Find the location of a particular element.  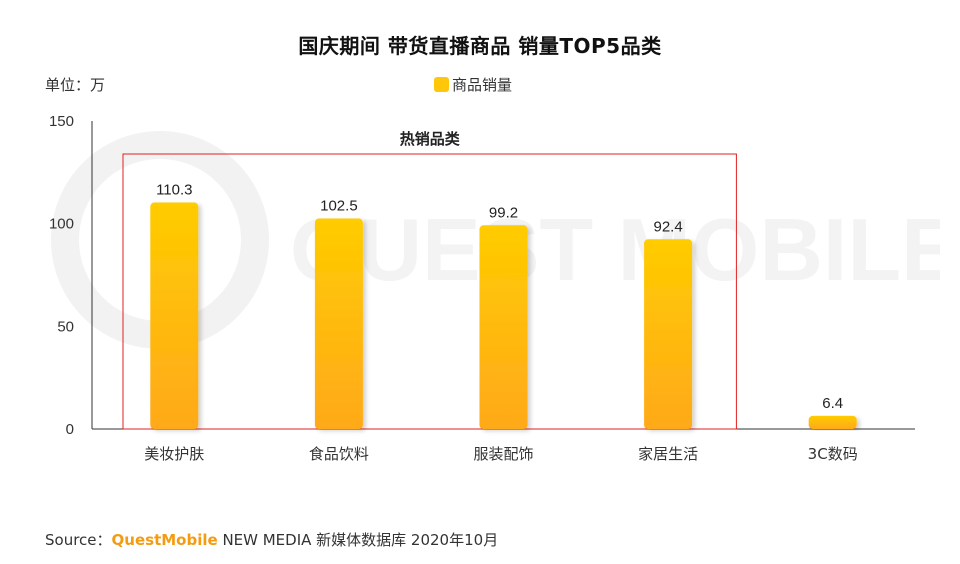

x-tick-label: 家居生活 is located at coordinates (668, 454).